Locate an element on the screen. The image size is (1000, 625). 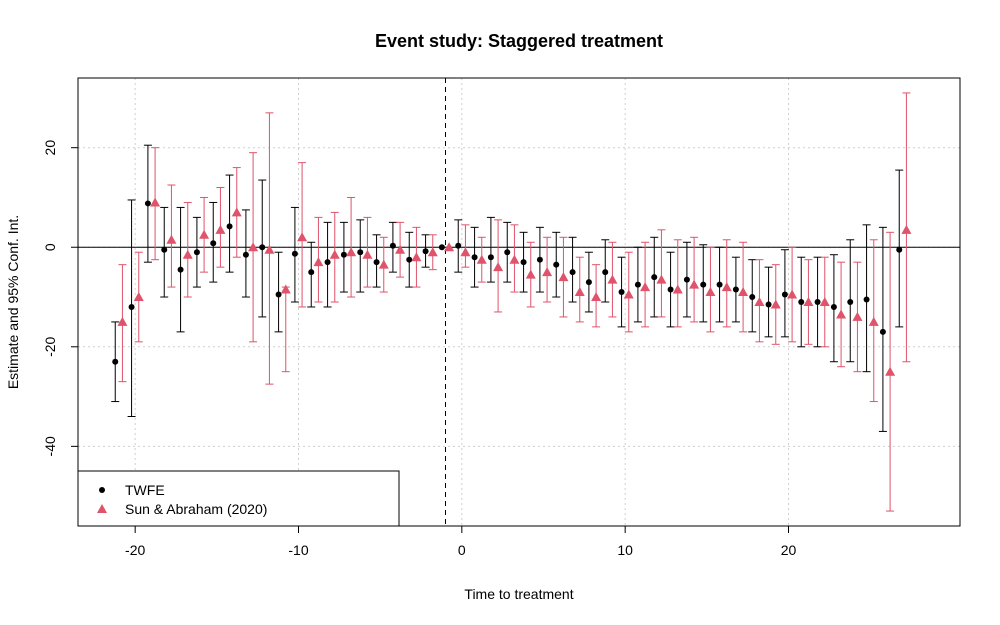
y-axis-label: Estimate and 95% Conf. Int. is located at coordinates (13, 302).